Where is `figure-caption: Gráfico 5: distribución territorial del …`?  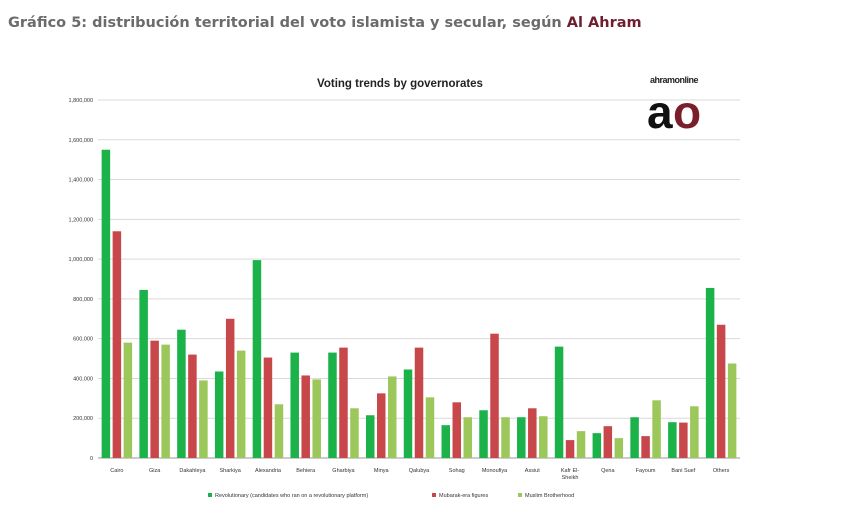 figure-caption: Gráfico 5: distribución territorial del … is located at coordinates (325, 23).